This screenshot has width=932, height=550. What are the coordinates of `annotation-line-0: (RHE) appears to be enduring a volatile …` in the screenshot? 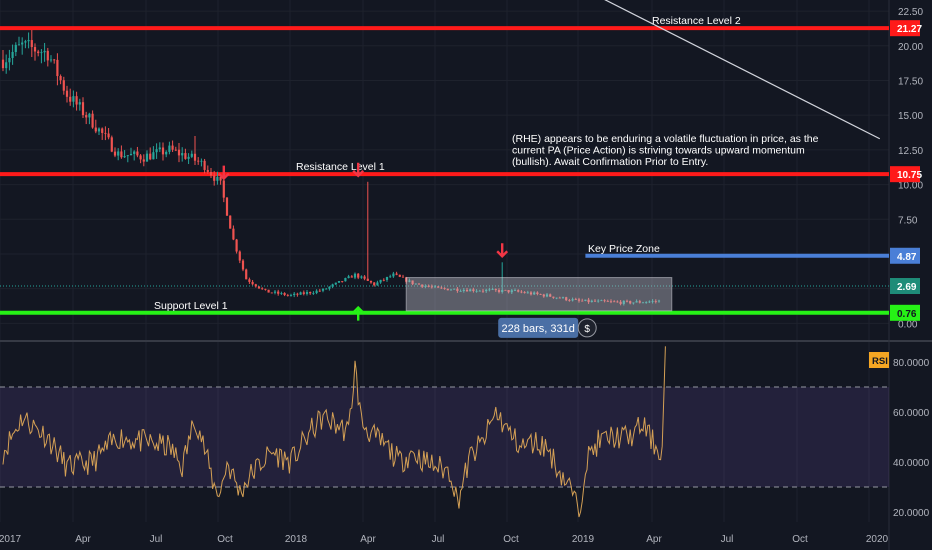 It's located at (665, 139).